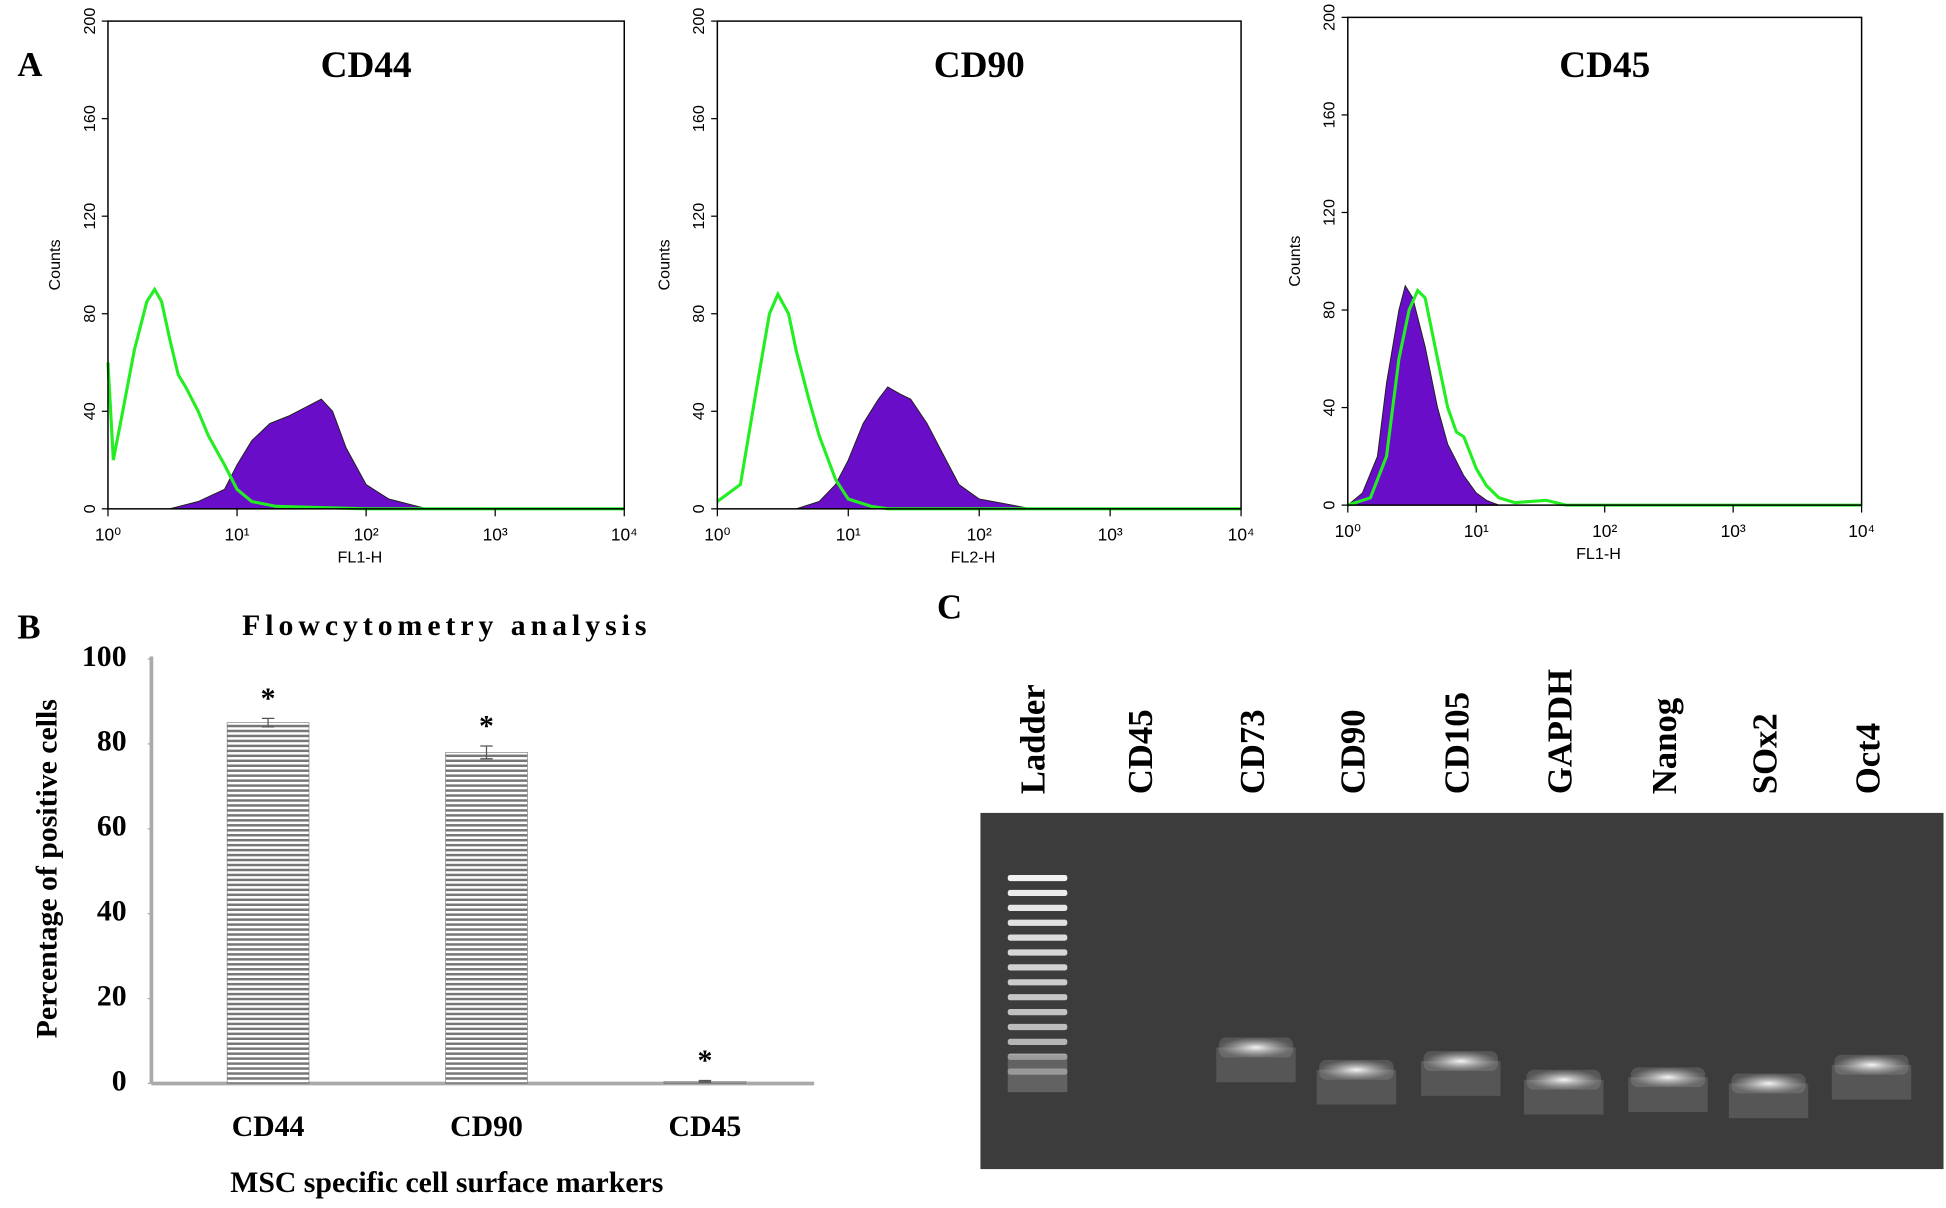 The image size is (1946, 1208). I want to click on lane-label: CD90, so click(1352, 751).